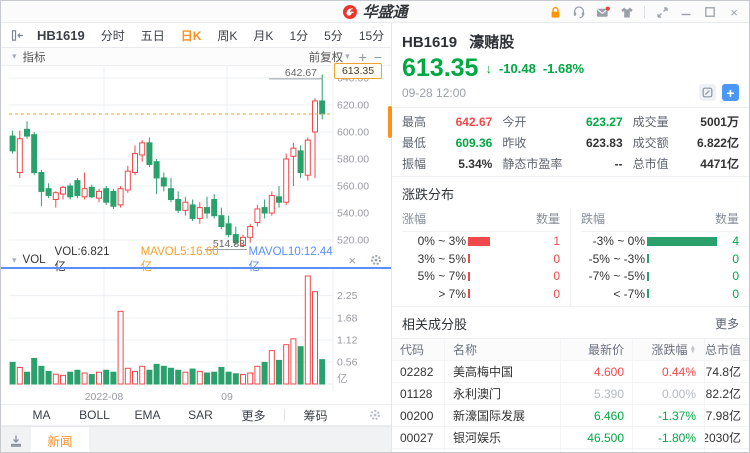 This screenshot has width=750, height=453. I want to click on collapse-left-panel-icon, so click(17, 35).